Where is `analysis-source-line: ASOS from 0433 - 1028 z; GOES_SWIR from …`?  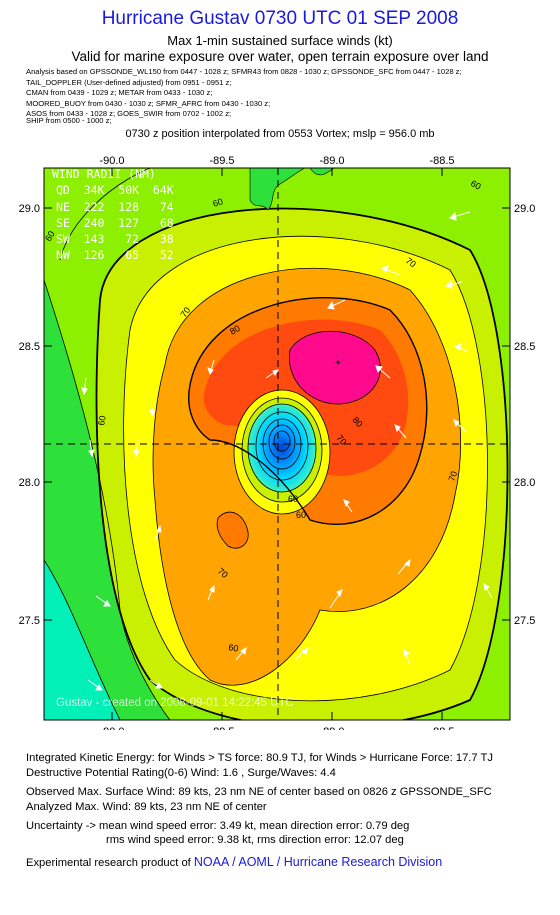
analysis-source-line: ASOS from 0433 - 1028 z; GOES_SWIR from … is located at coordinates (129, 113).